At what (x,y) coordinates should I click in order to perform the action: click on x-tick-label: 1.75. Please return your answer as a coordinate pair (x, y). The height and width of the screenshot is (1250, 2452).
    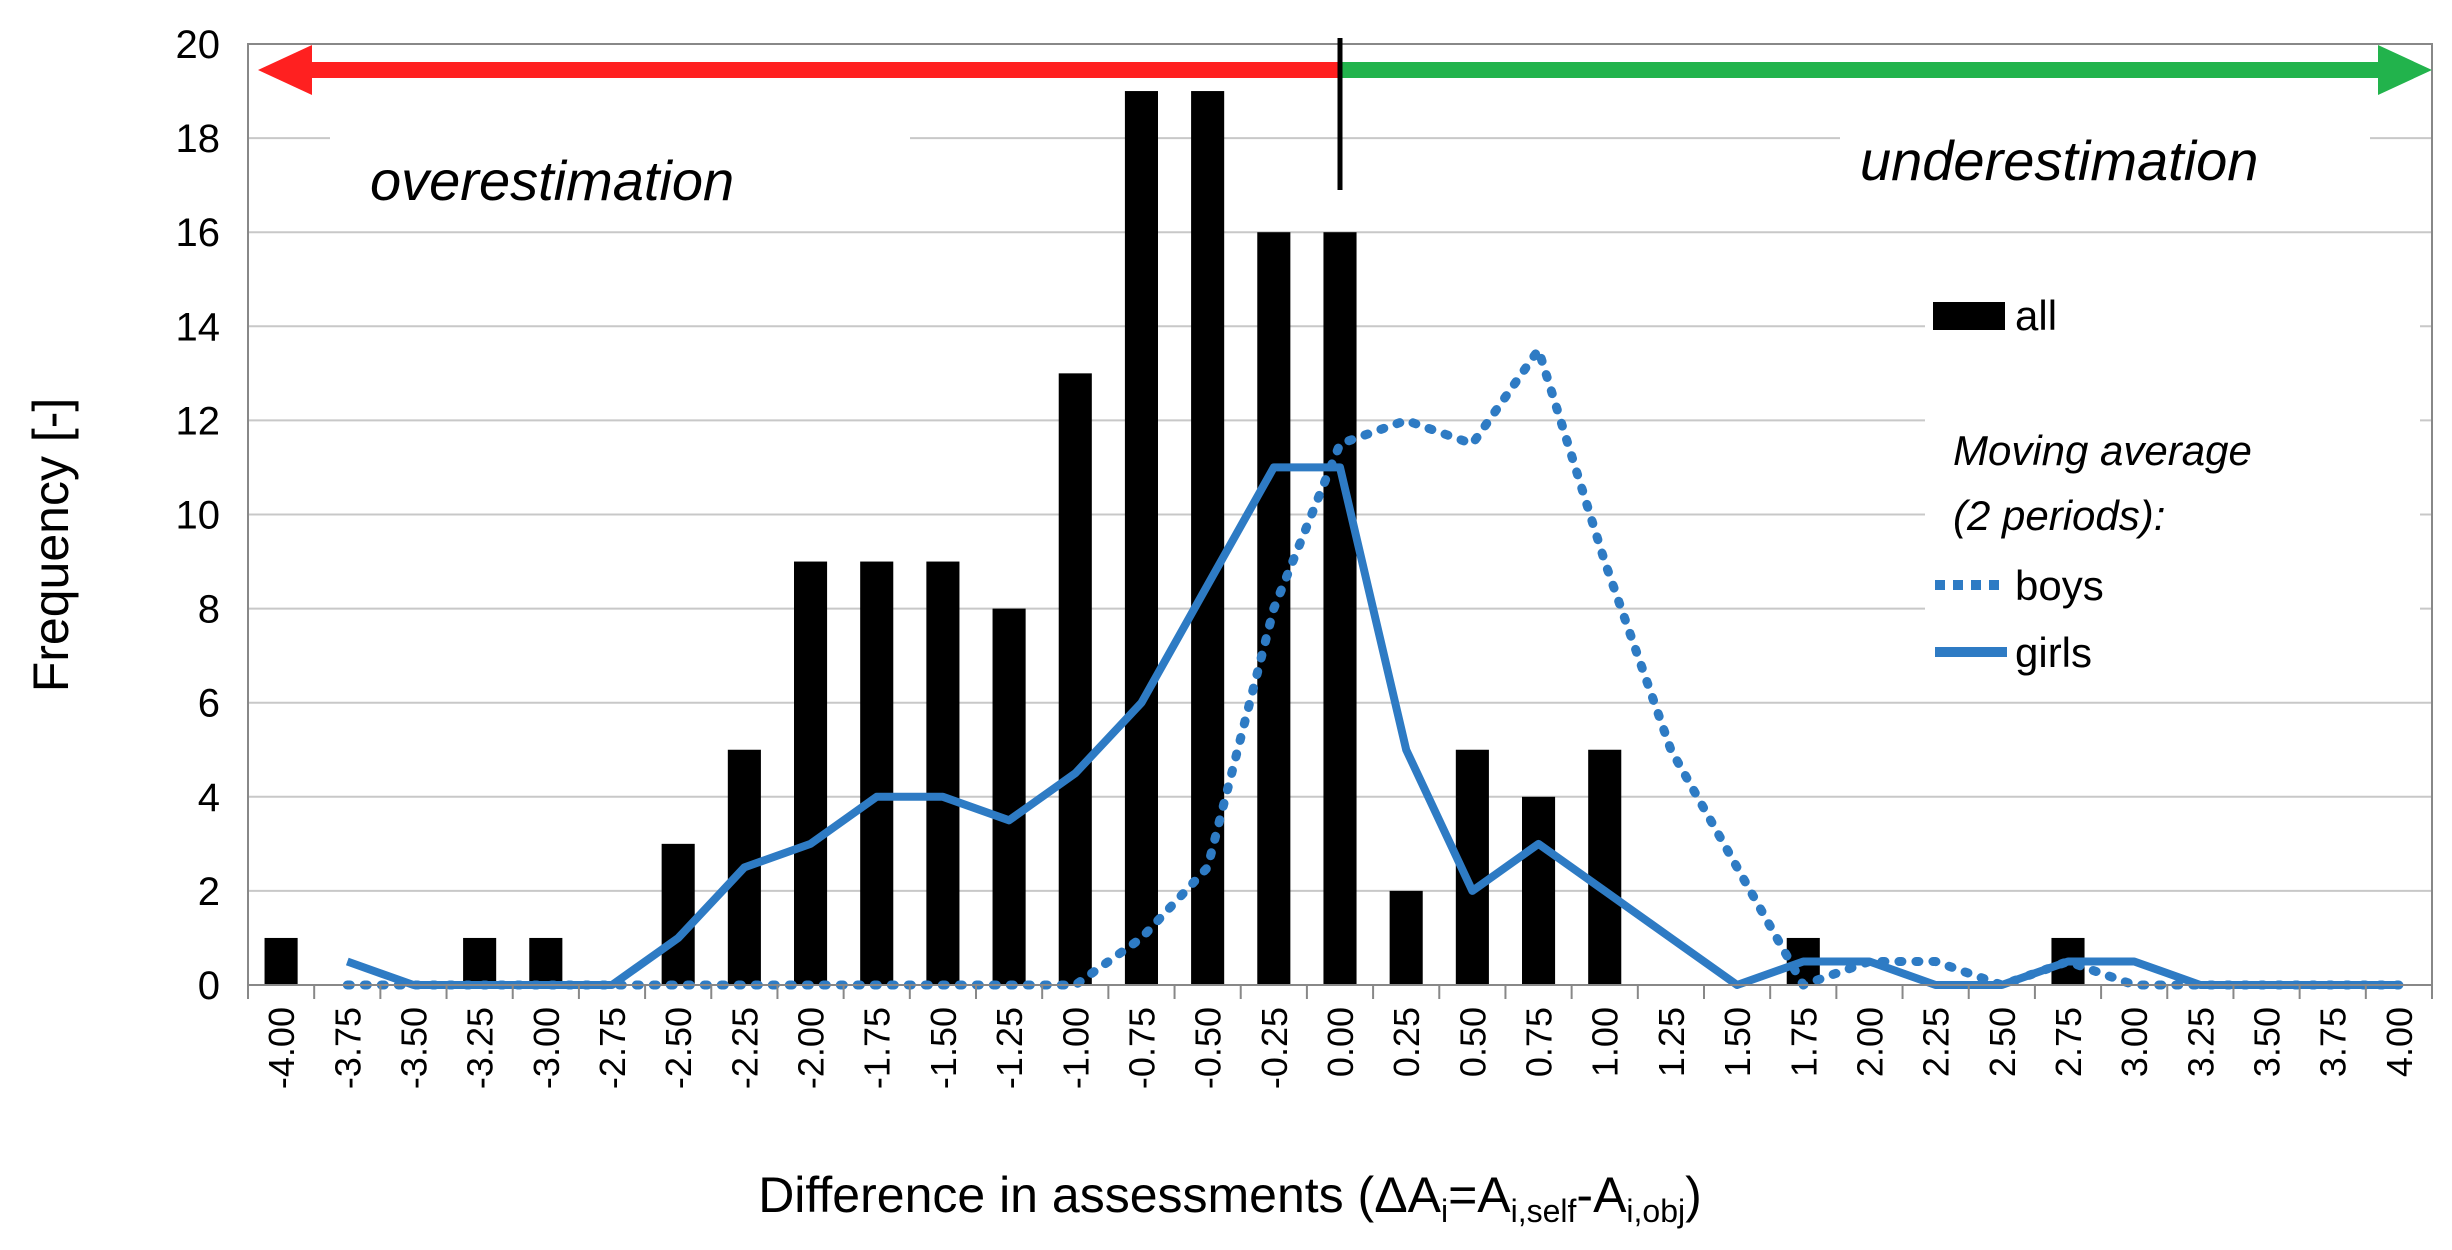
    Looking at the image, I should click on (1803, 1042).